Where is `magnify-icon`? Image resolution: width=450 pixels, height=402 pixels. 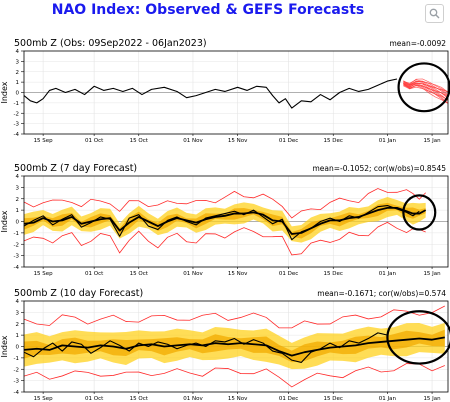
magnify-icon is located at coordinates (434, 13).